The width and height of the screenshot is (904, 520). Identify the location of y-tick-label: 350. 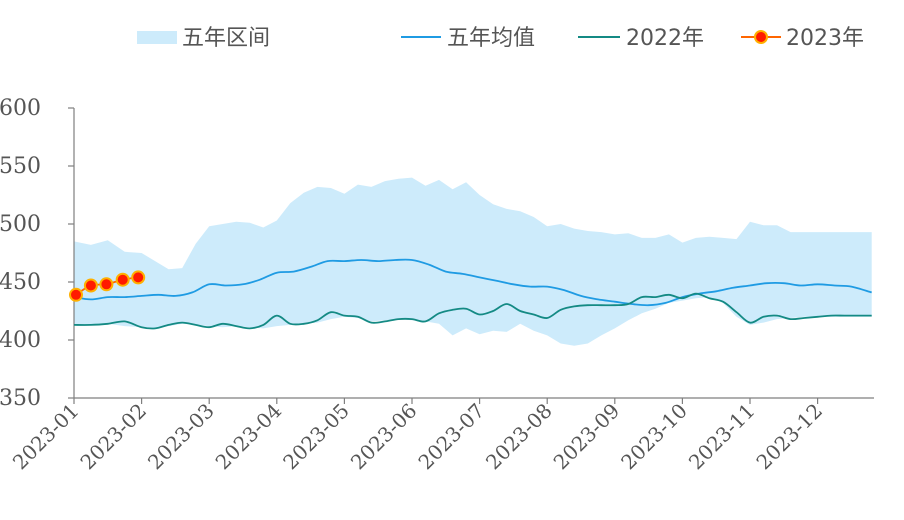
(20, 398).